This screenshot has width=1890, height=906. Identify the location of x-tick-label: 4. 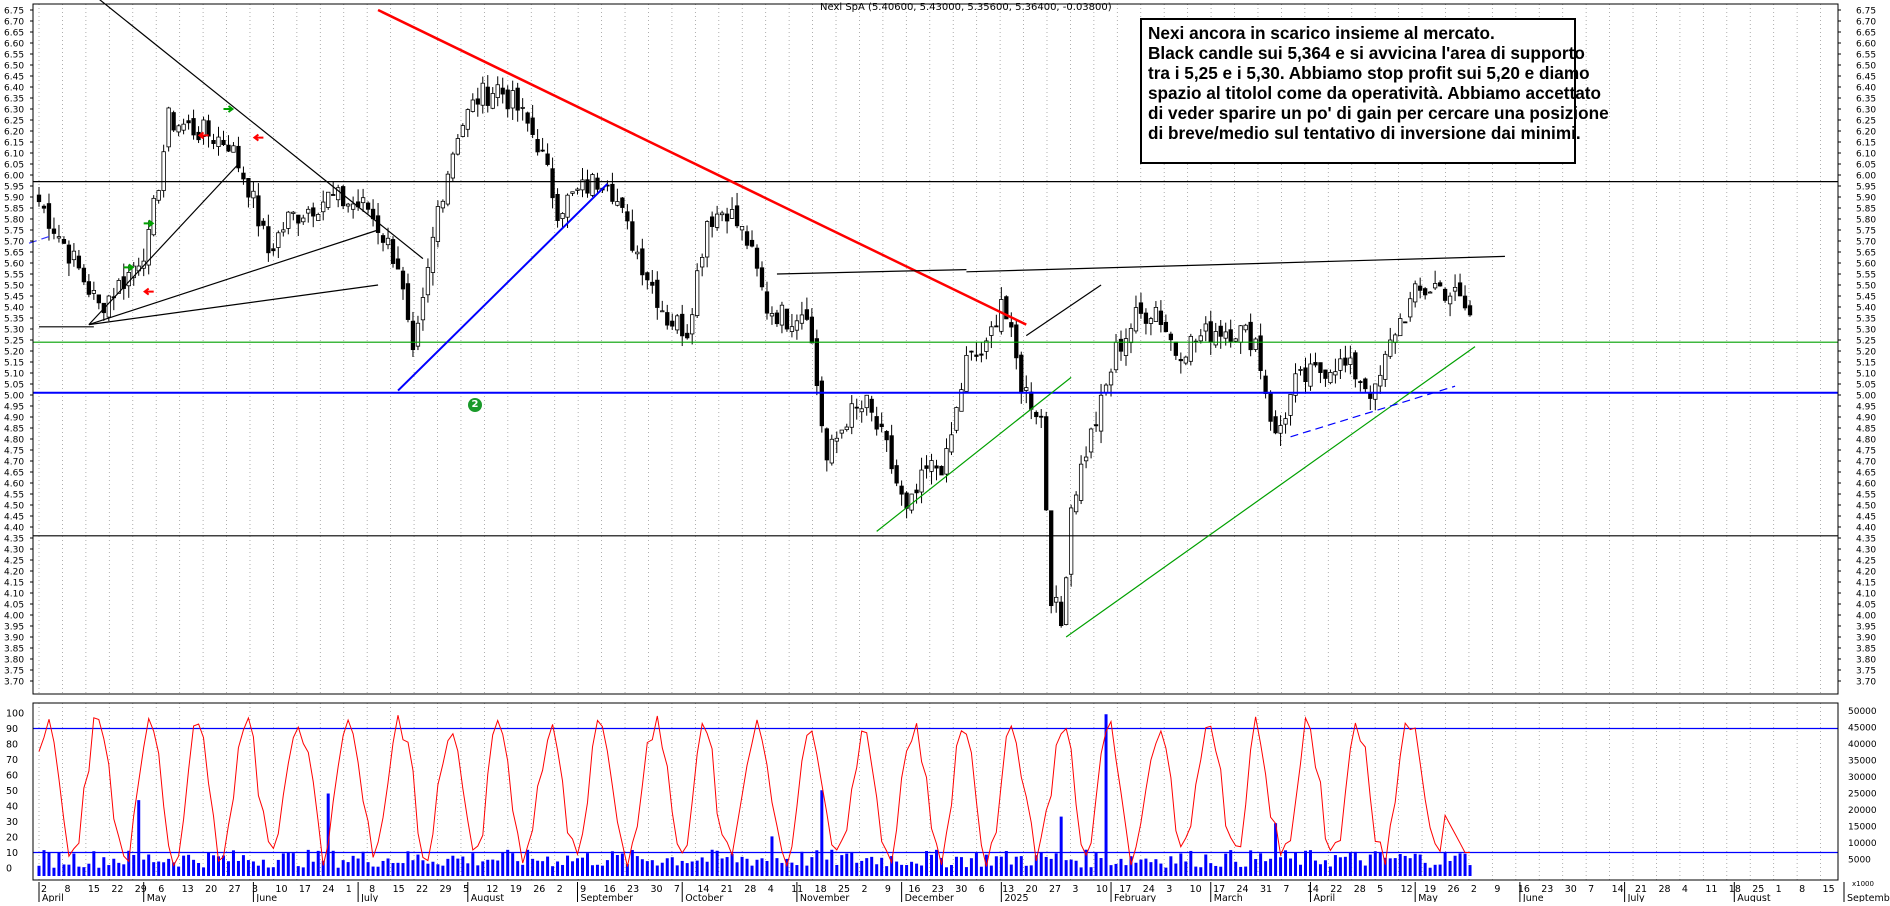
(771, 889).